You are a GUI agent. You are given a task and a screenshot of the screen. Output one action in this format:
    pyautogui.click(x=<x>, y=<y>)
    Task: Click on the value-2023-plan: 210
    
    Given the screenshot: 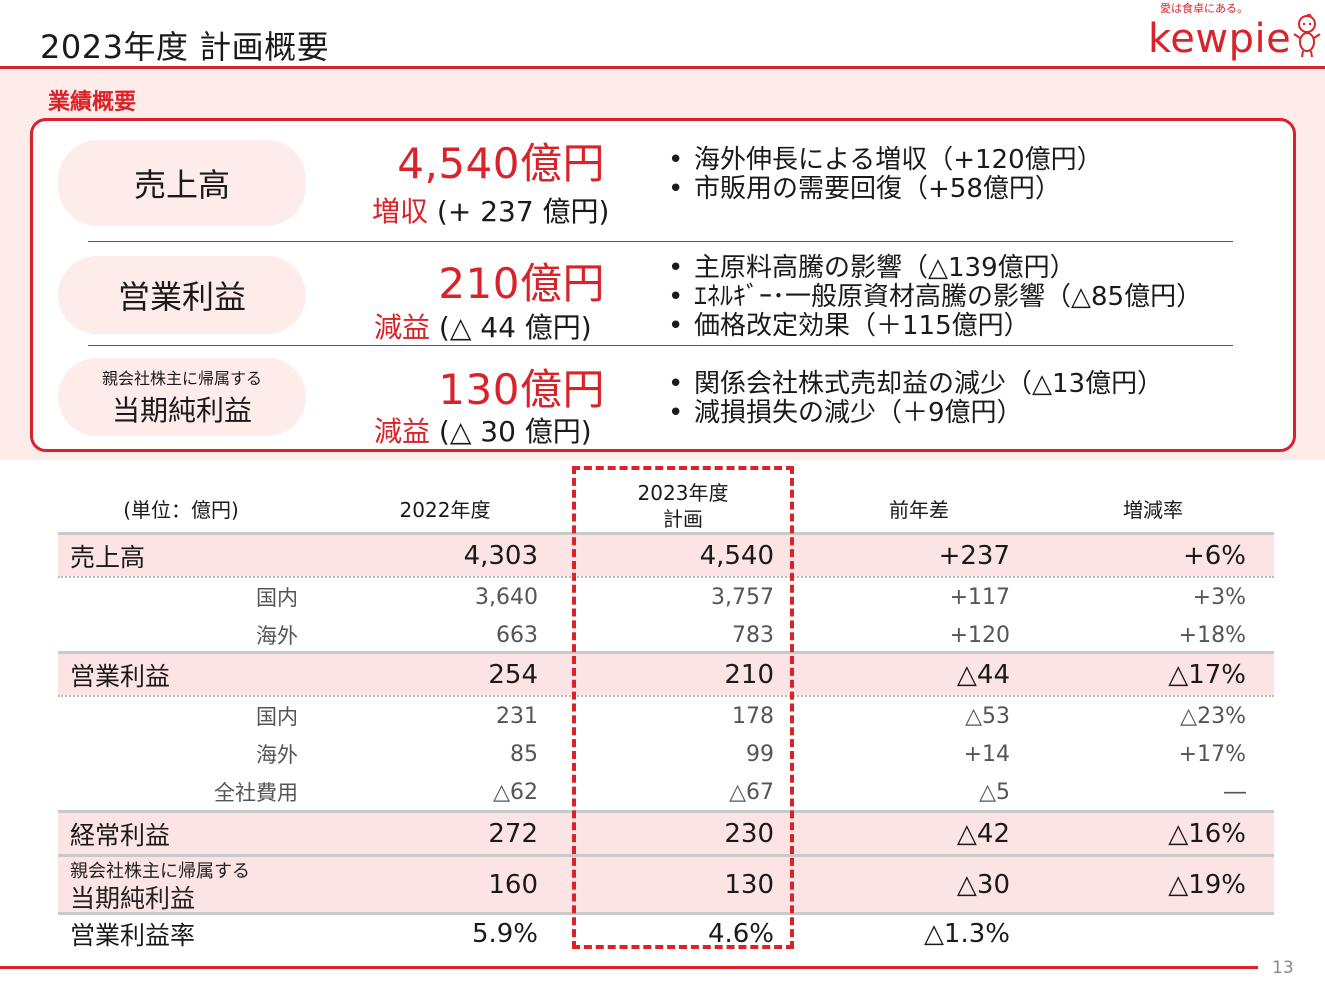 What is the action you would take?
    pyautogui.click(x=749, y=674)
    